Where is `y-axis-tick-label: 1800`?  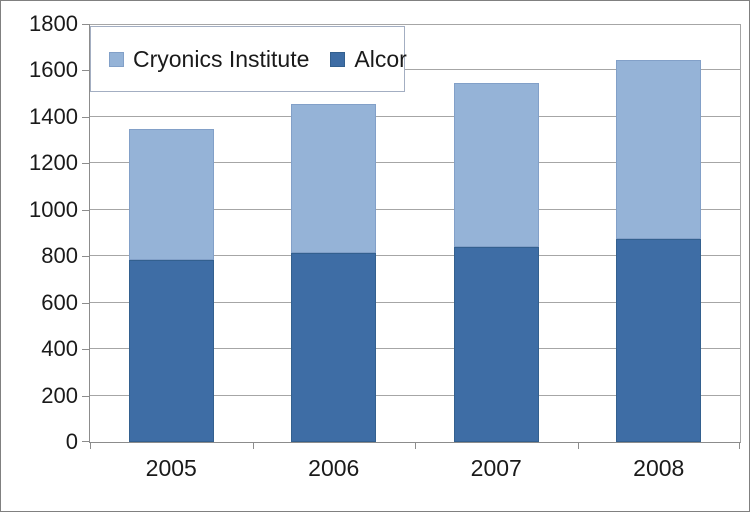
y-axis-tick-label: 1800 is located at coordinates (53, 23).